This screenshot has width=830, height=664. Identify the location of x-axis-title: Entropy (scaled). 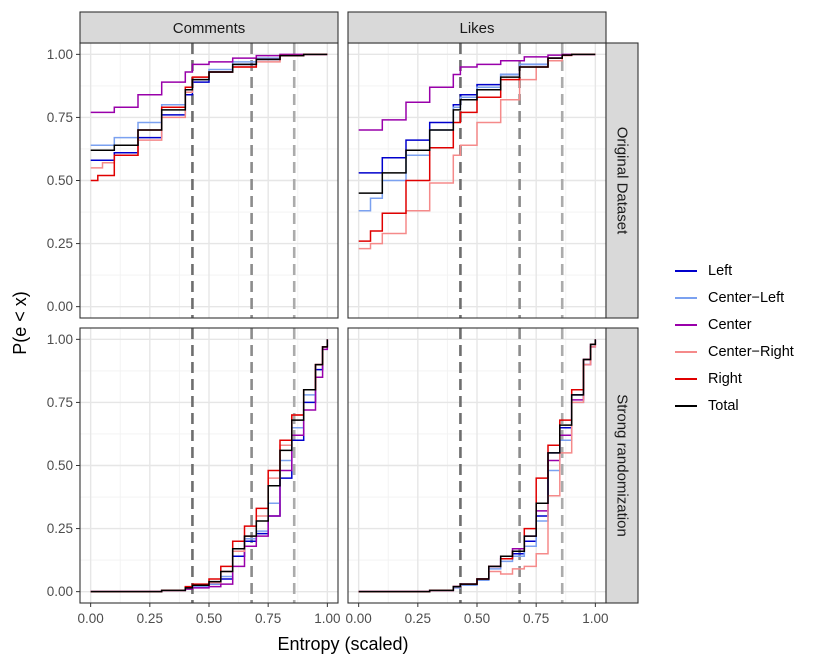
(342, 644).